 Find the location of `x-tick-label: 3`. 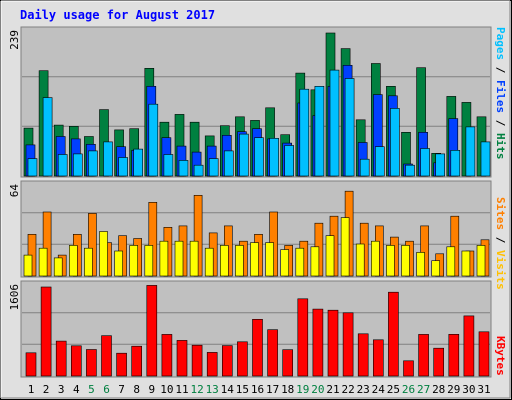

x-tick-label: 3 is located at coordinates (61, 389).